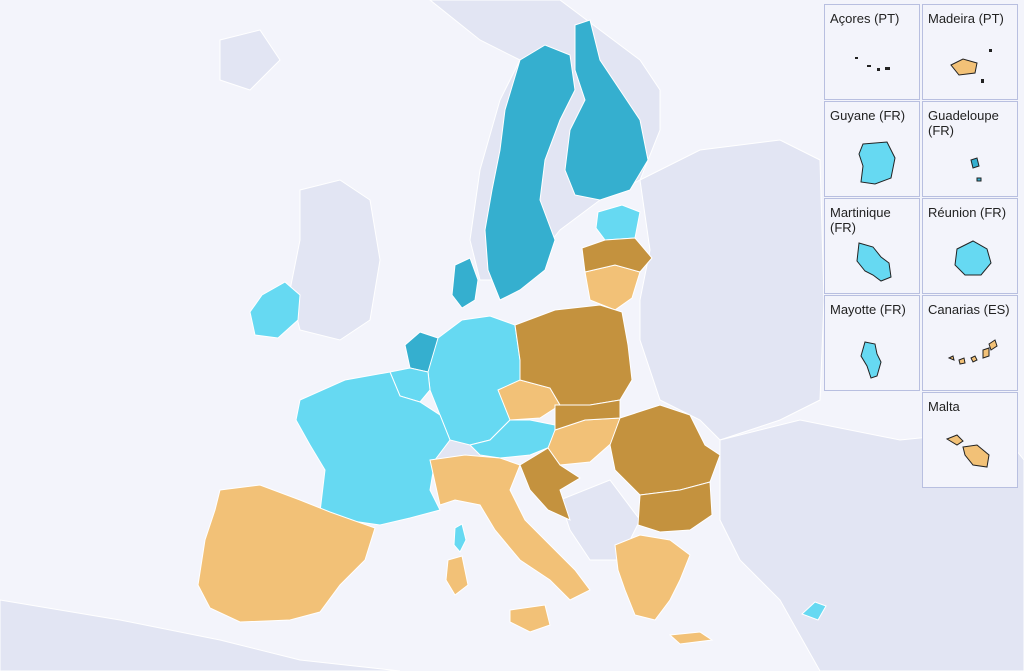  Describe the element at coordinates (872, 52) in the screenshot. I see `inset-azores: Açores (PT)` at that location.